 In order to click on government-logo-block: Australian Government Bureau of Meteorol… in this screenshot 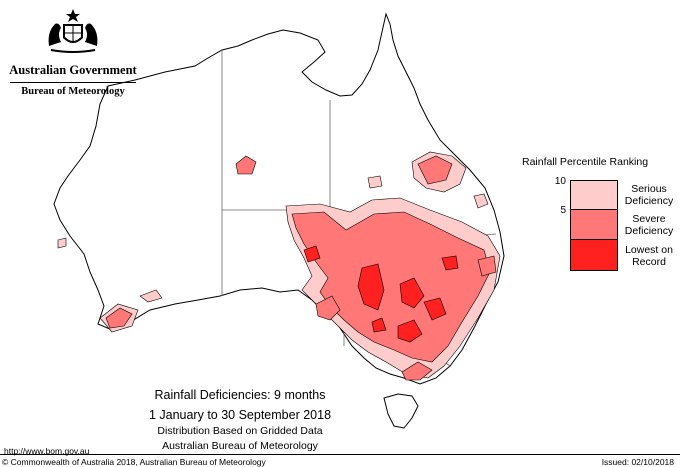, I will do `click(73, 51)`.